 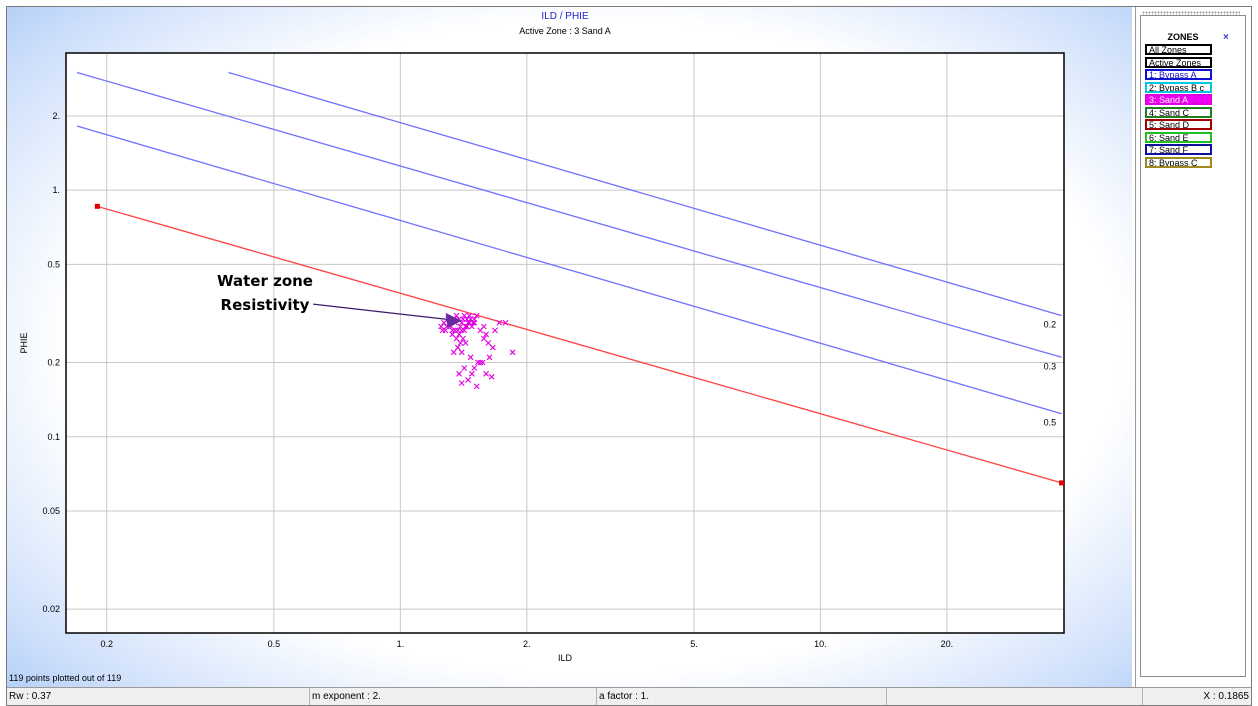 What do you see at coordinates (265, 281) in the screenshot?
I see `annotation-line-1: Water zone` at bounding box center [265, 281].